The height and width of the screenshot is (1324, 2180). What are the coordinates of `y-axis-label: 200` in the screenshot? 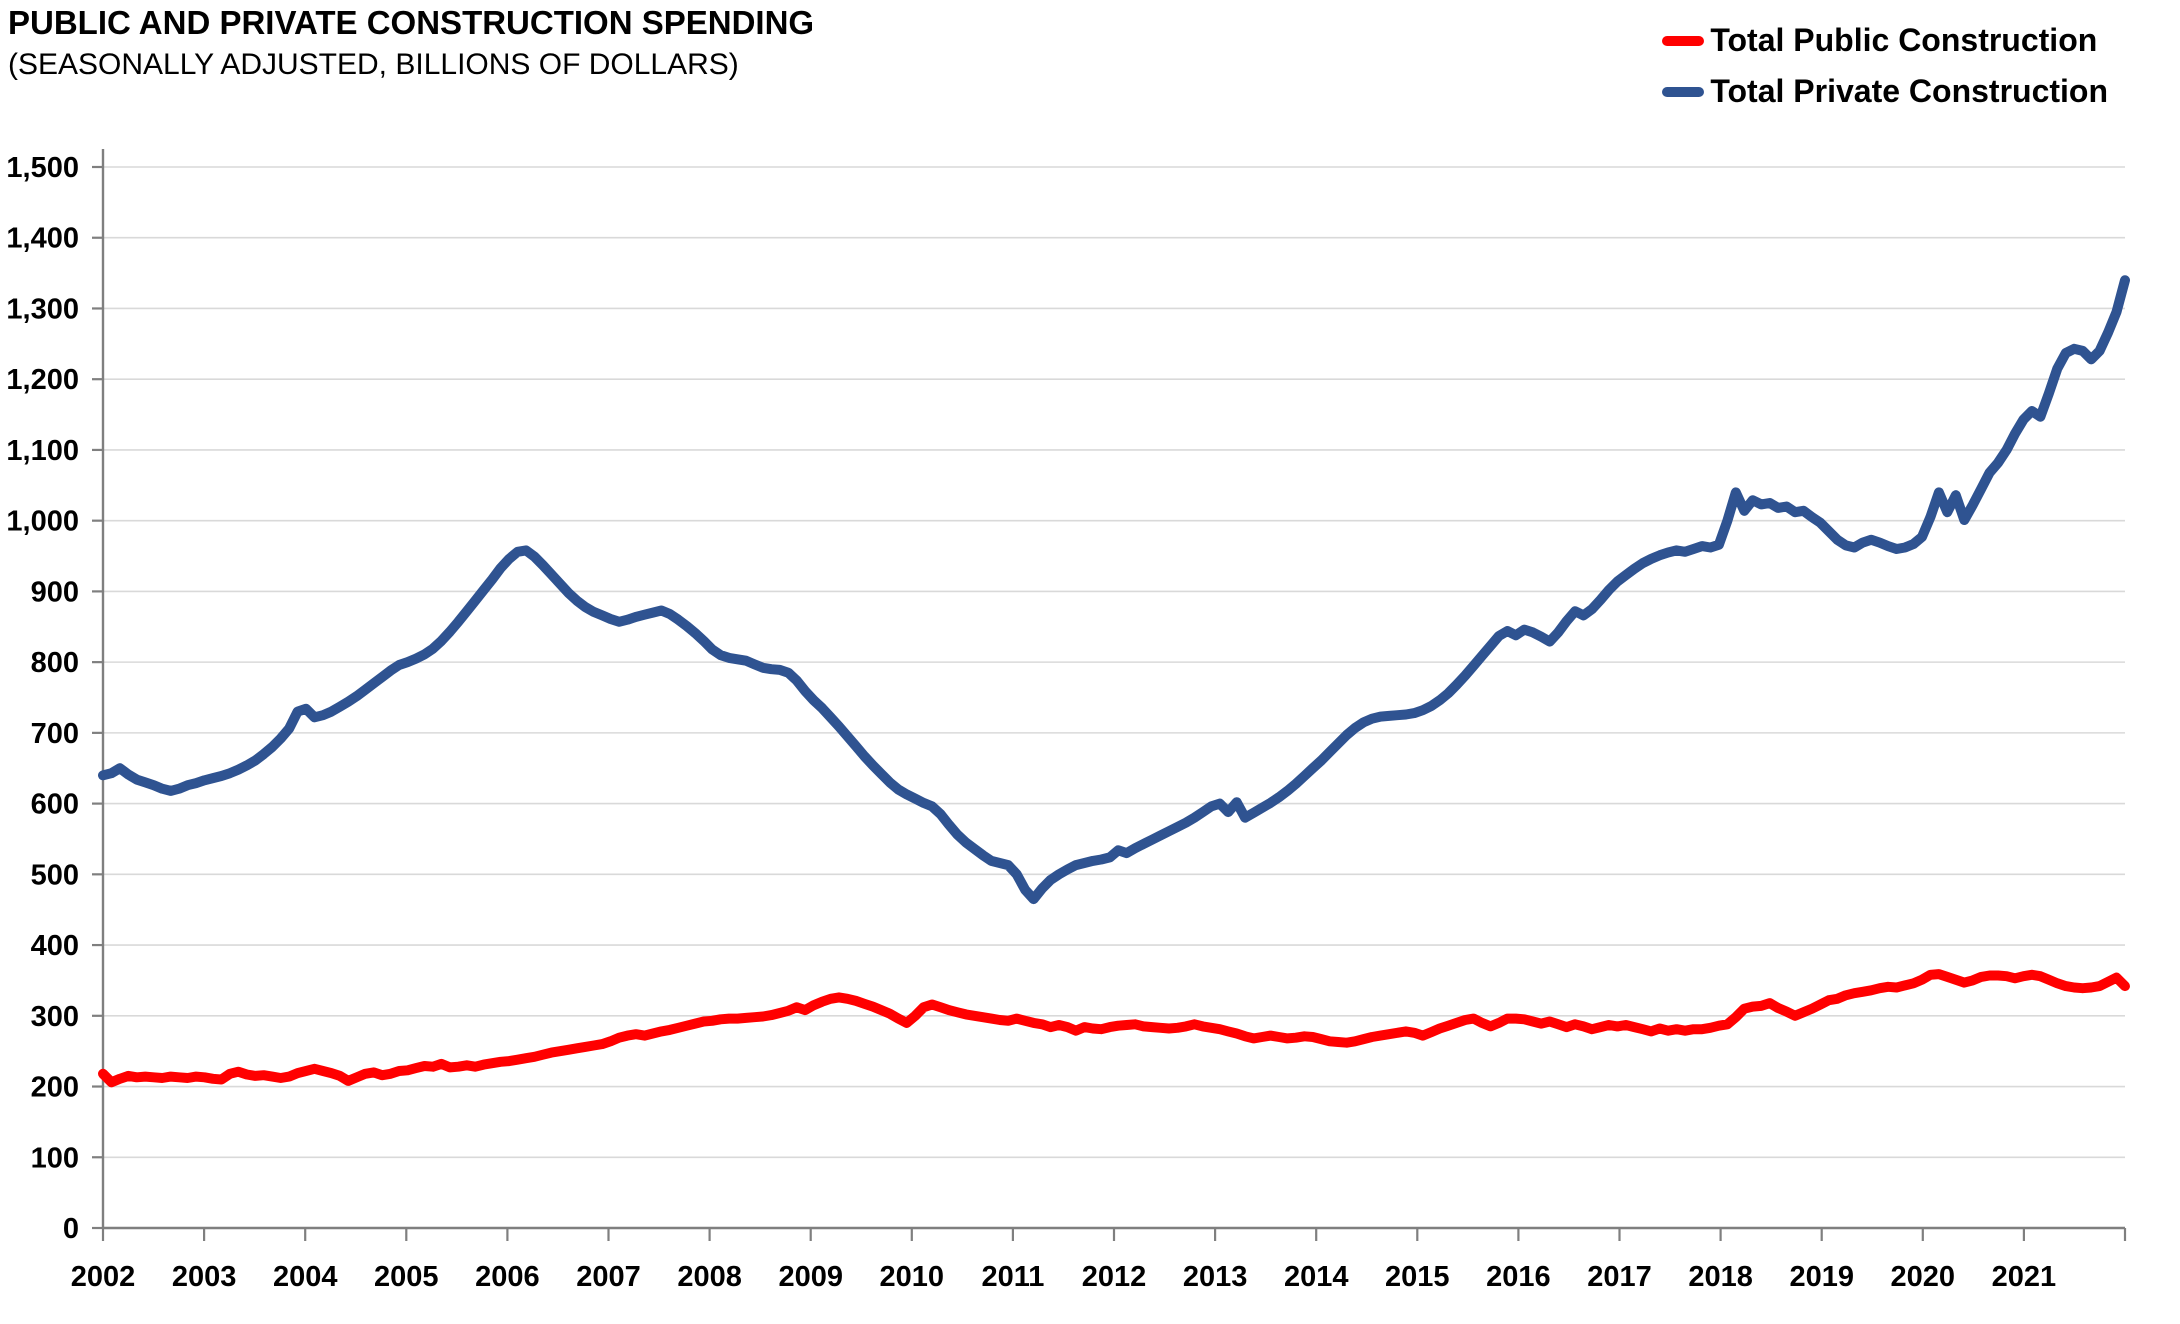 It's located at (55, 1088).